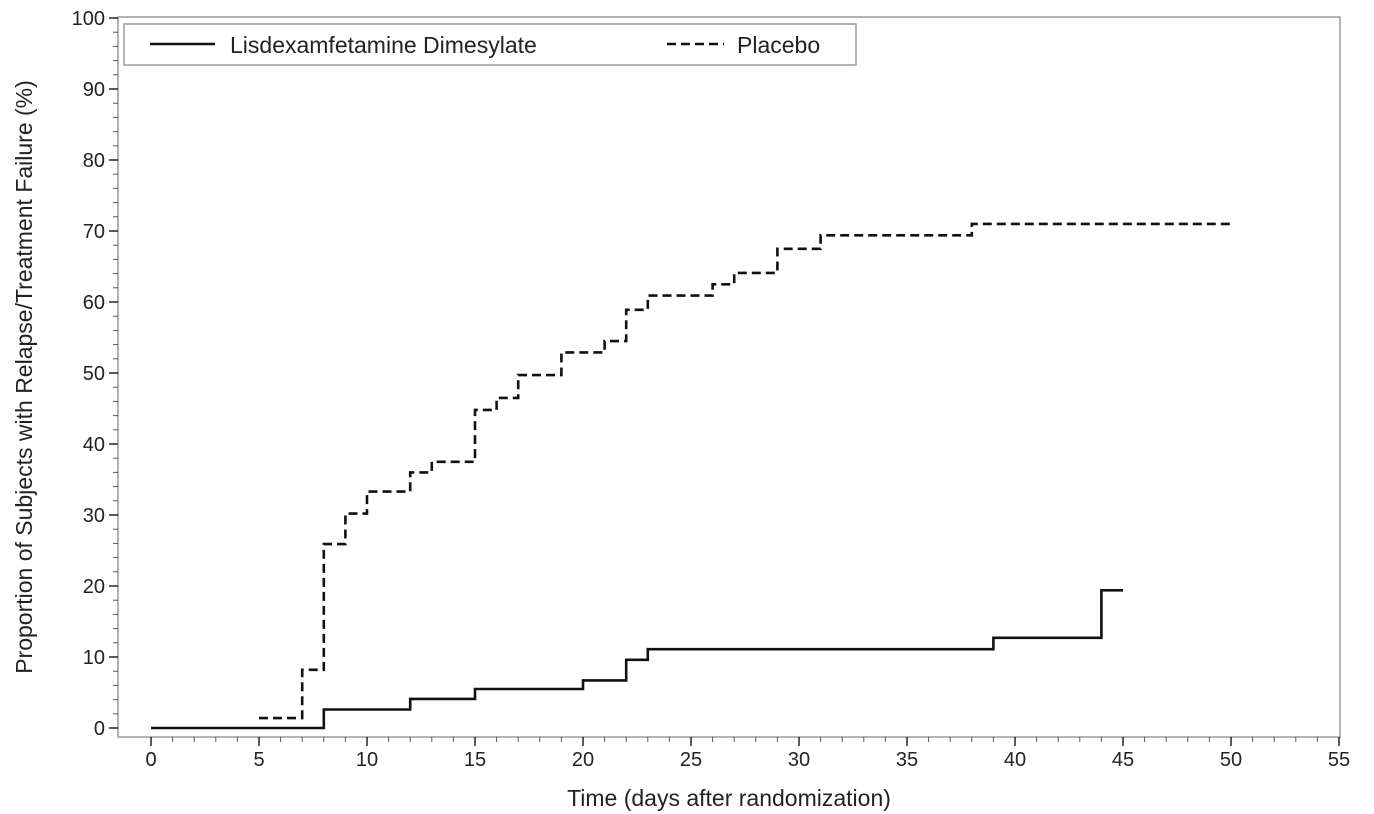 The width and height of the screenshot is (1374, 814). Describe the element at coordinates (1015, 760) in the screenshot. I see `x-tick-label: 40` at that location.